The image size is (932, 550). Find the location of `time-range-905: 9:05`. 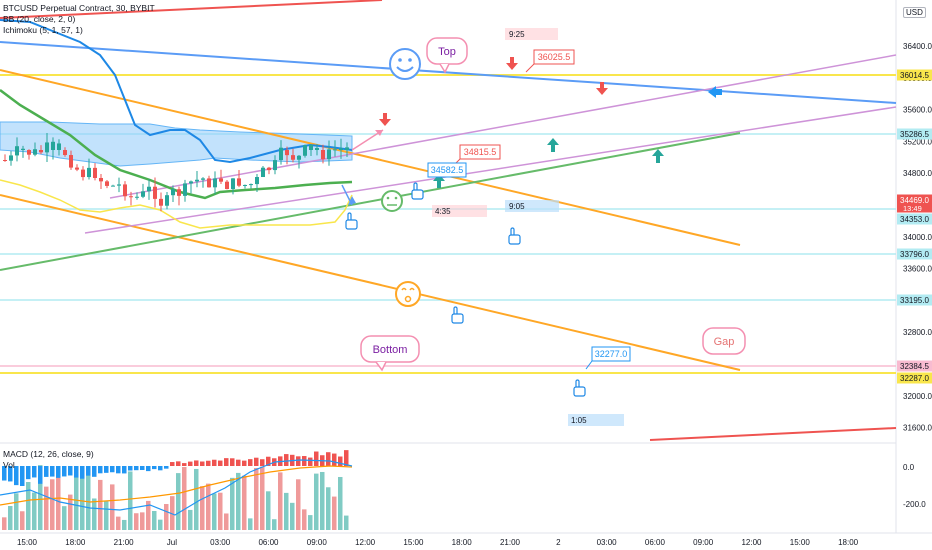

time-range-905: 9:05 is located at coordinates (532, 206).